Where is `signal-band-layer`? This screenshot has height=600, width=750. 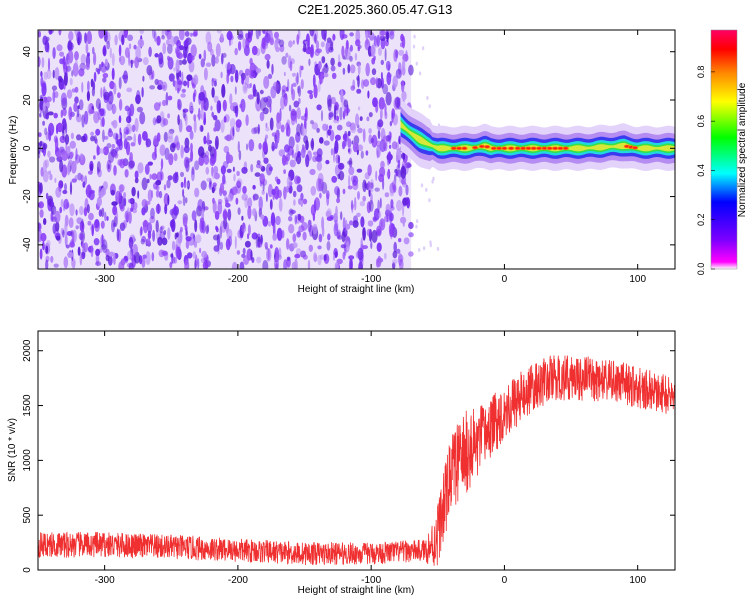
signal-band-layer is located at coordinates (537, 136).